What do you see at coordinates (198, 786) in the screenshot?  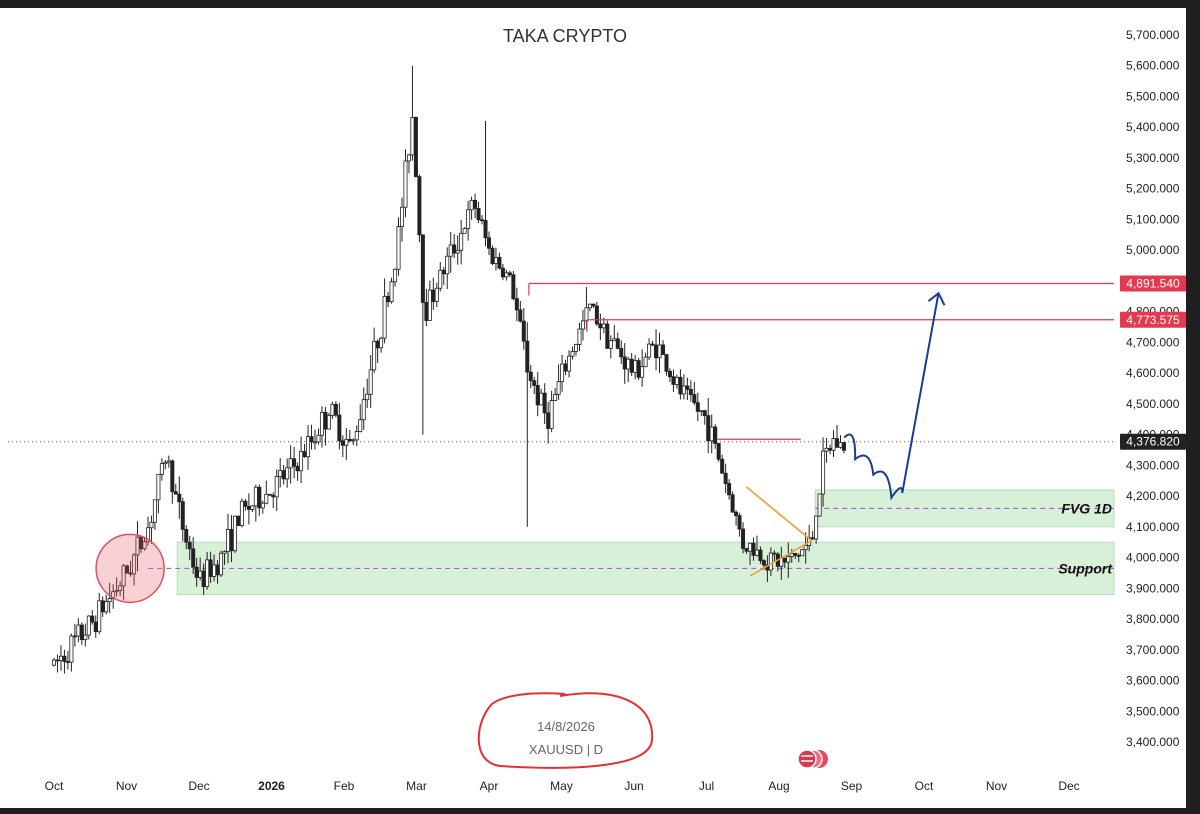 I see `x-tick-label: Dec` at bounding box center [198, 786].